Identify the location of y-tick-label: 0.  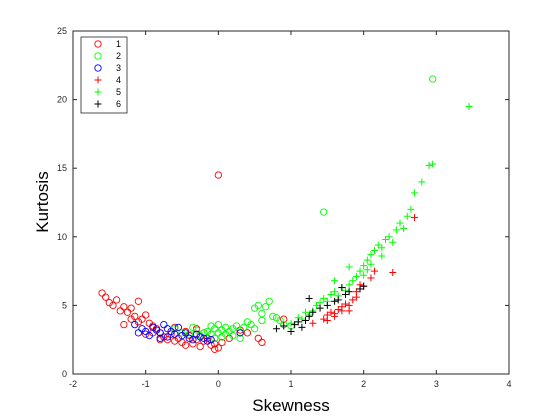
(64, 374).